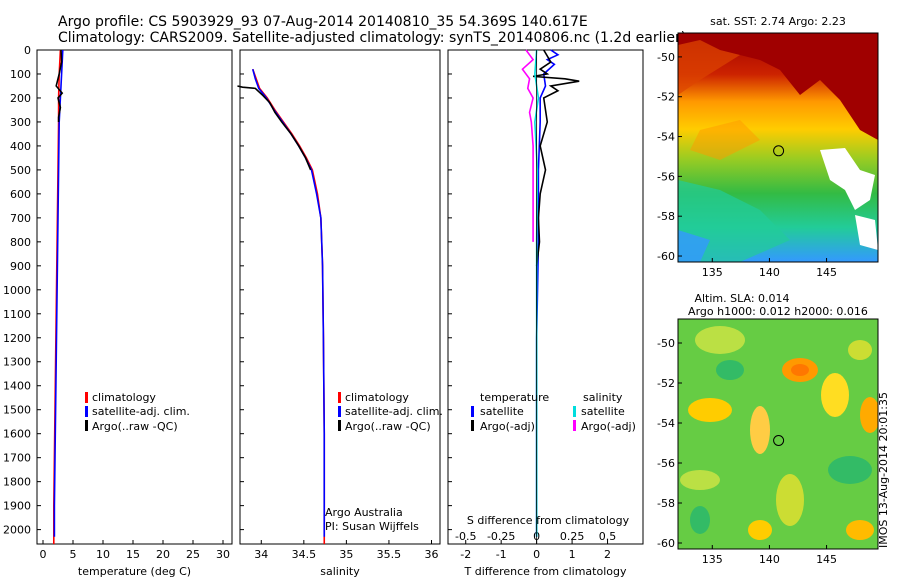 This screenshot has width=900, height=580. I want to click on map-y-tick-label: -52, so click(666, 383).